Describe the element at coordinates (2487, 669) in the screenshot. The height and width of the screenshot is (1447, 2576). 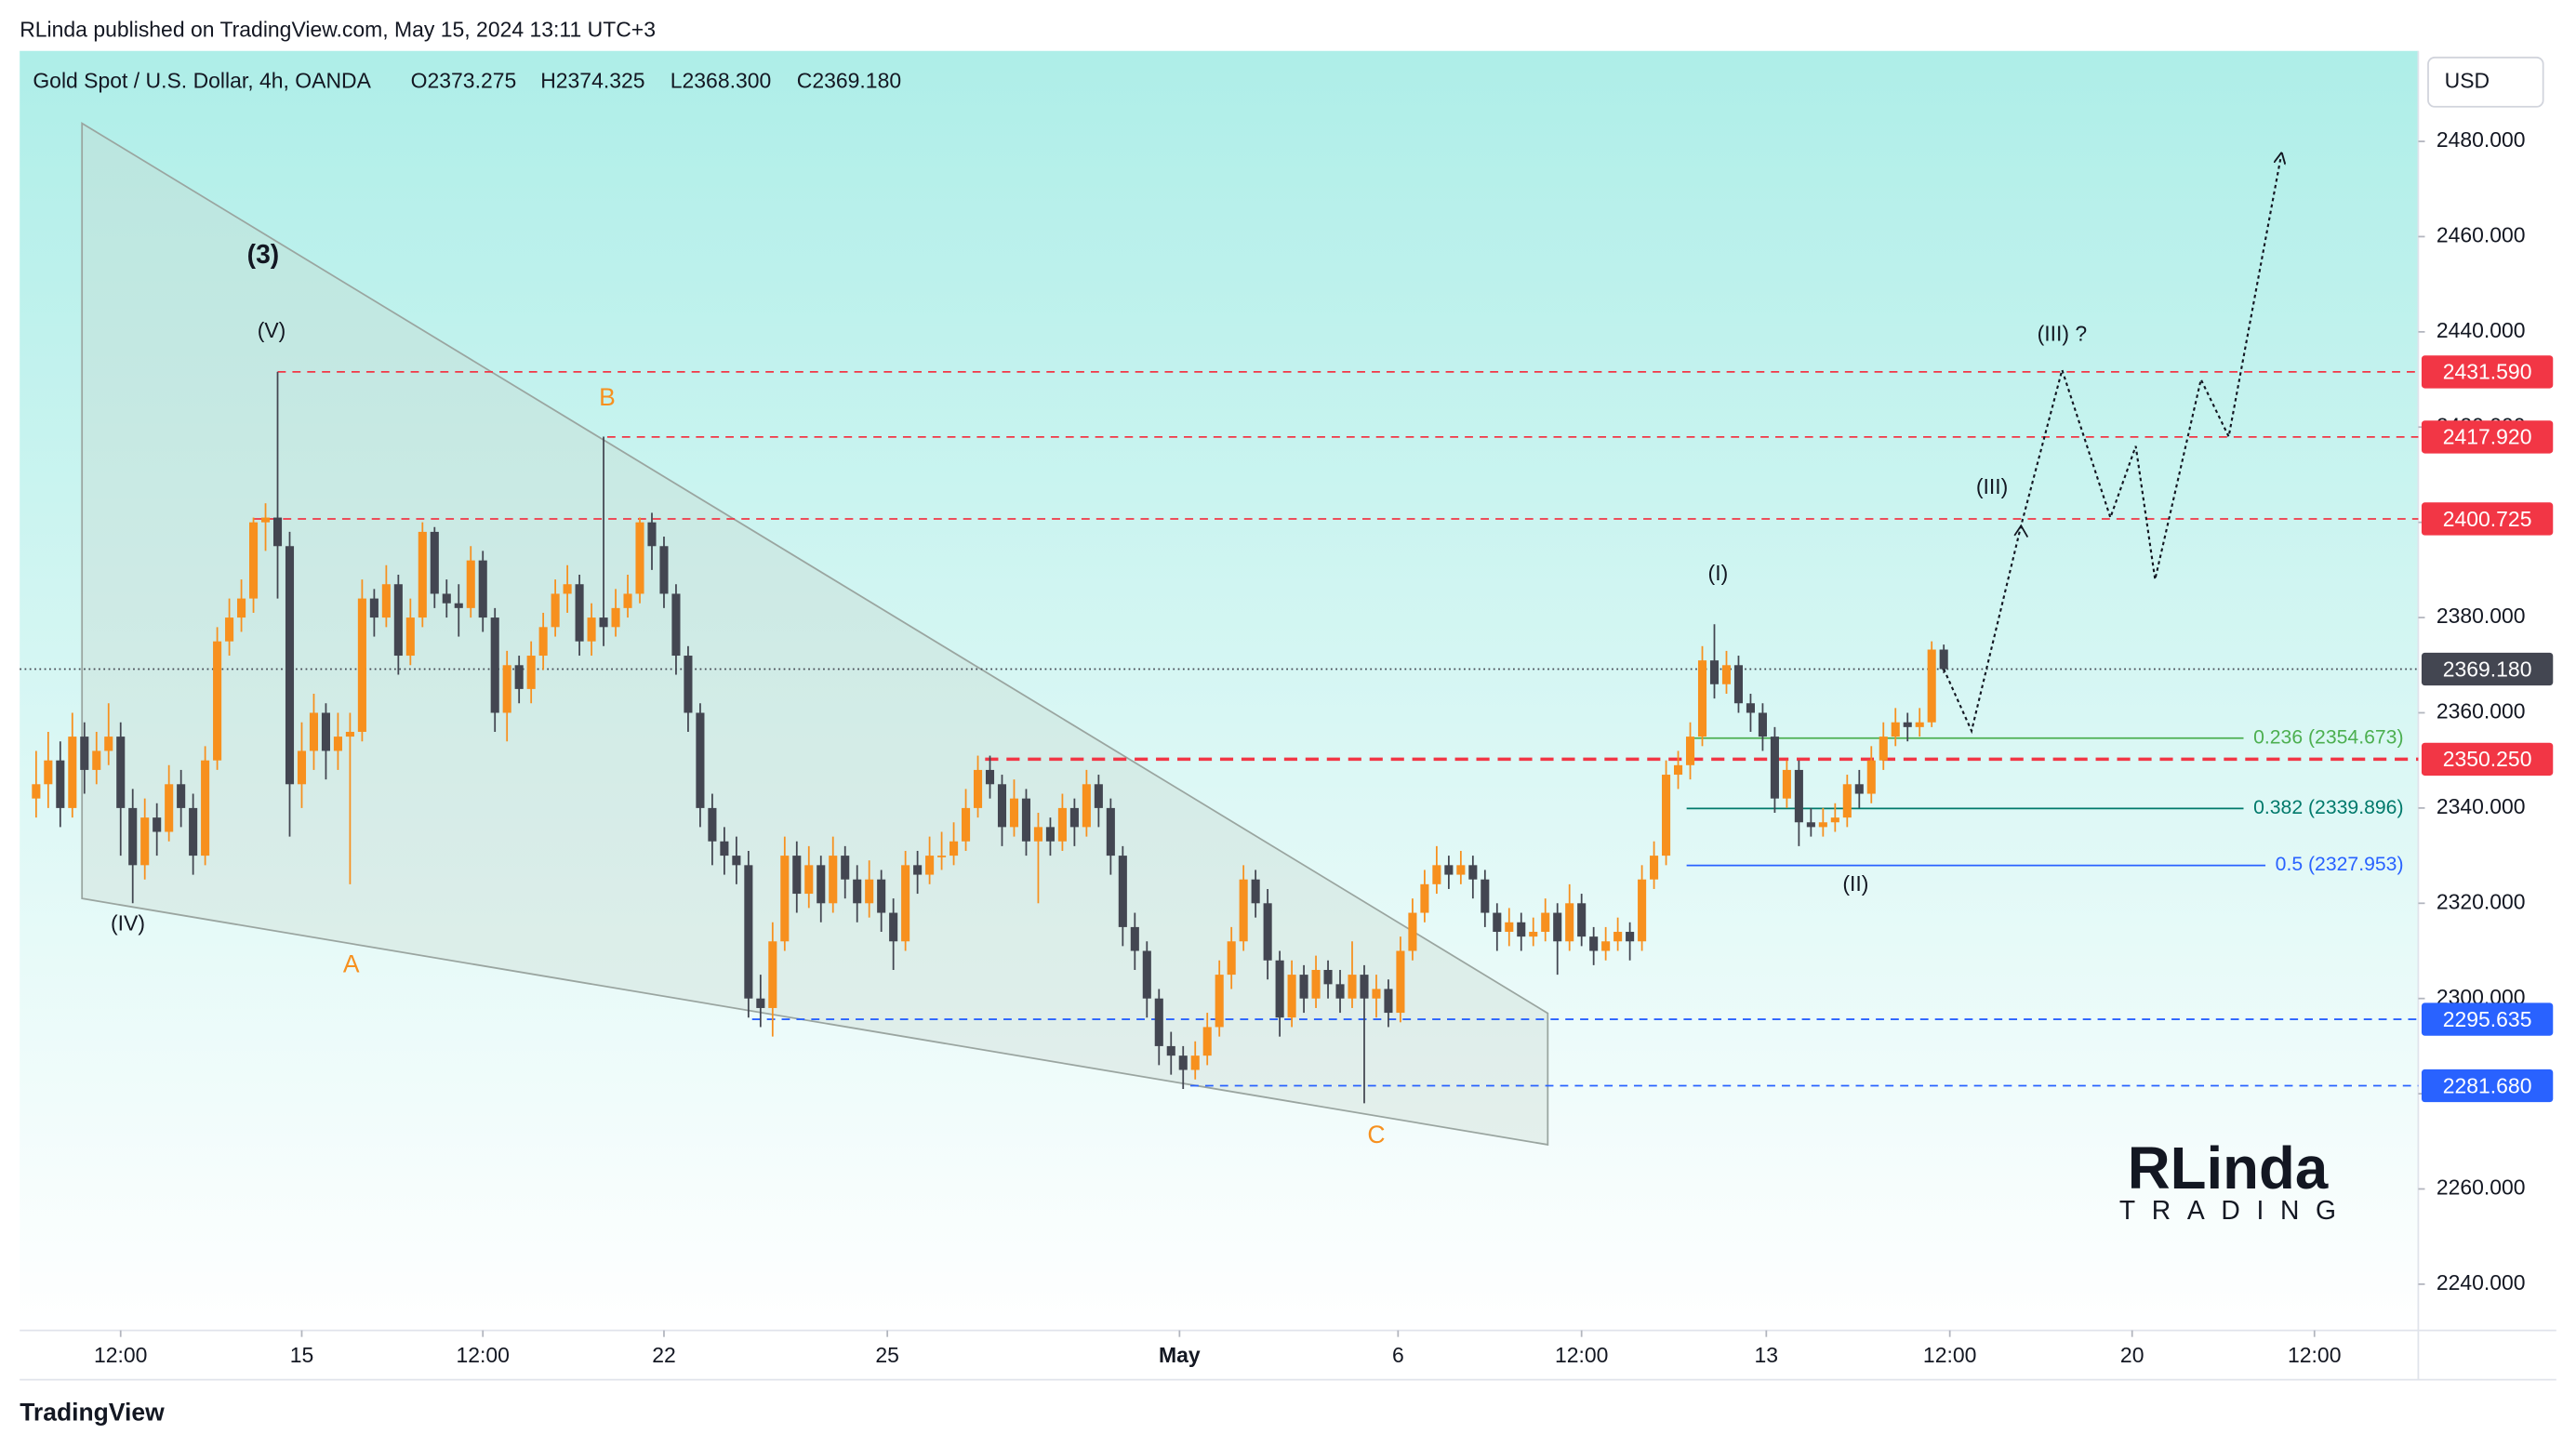
I see `price-badge-label: 2369.180` at that location.